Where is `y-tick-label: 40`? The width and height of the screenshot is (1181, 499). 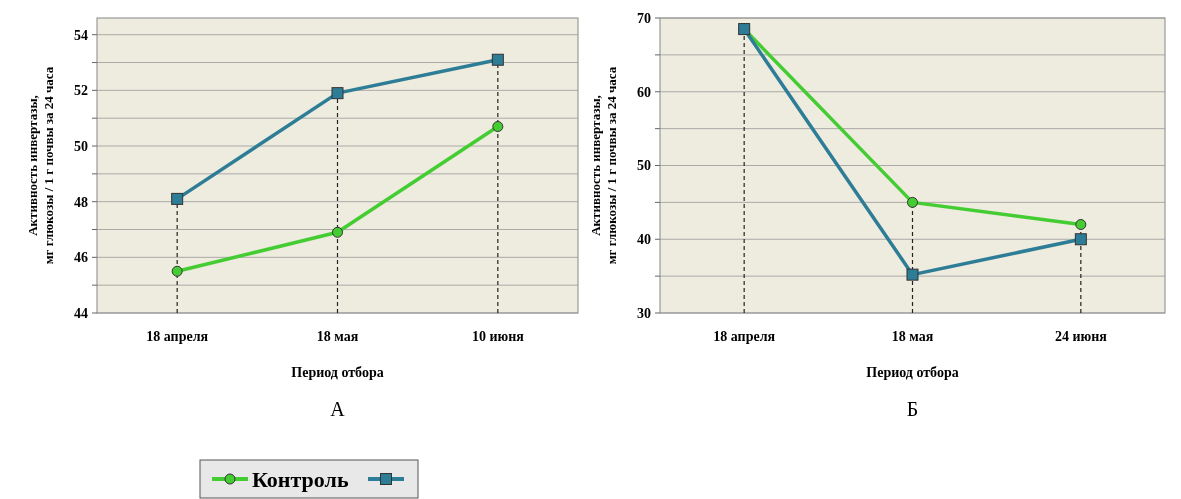 y-tick-label: 40 is located at coordinates (644, 240).